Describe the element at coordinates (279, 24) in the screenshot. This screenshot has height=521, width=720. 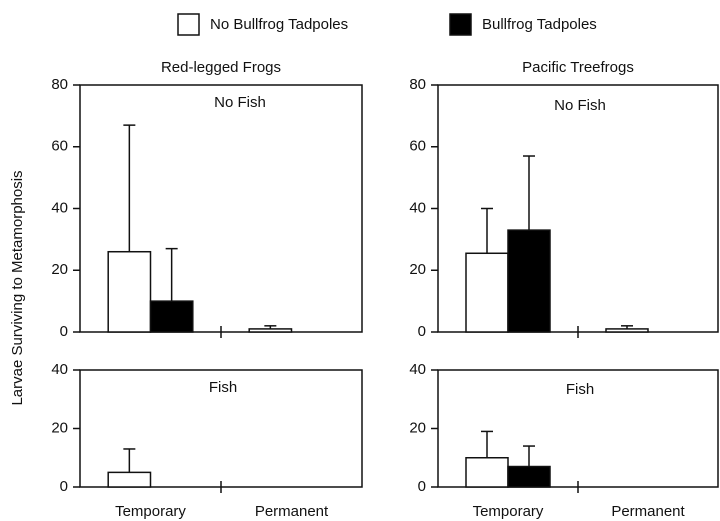
I see `legend-label: No Bullfrog Tadpoles` at that location.